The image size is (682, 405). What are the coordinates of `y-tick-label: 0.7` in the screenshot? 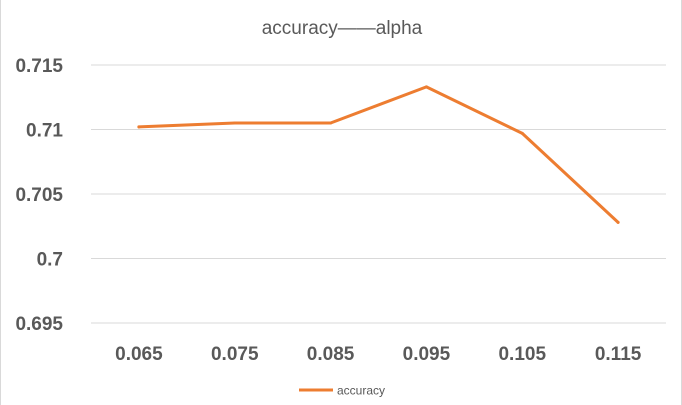 It's located at (50, 260).